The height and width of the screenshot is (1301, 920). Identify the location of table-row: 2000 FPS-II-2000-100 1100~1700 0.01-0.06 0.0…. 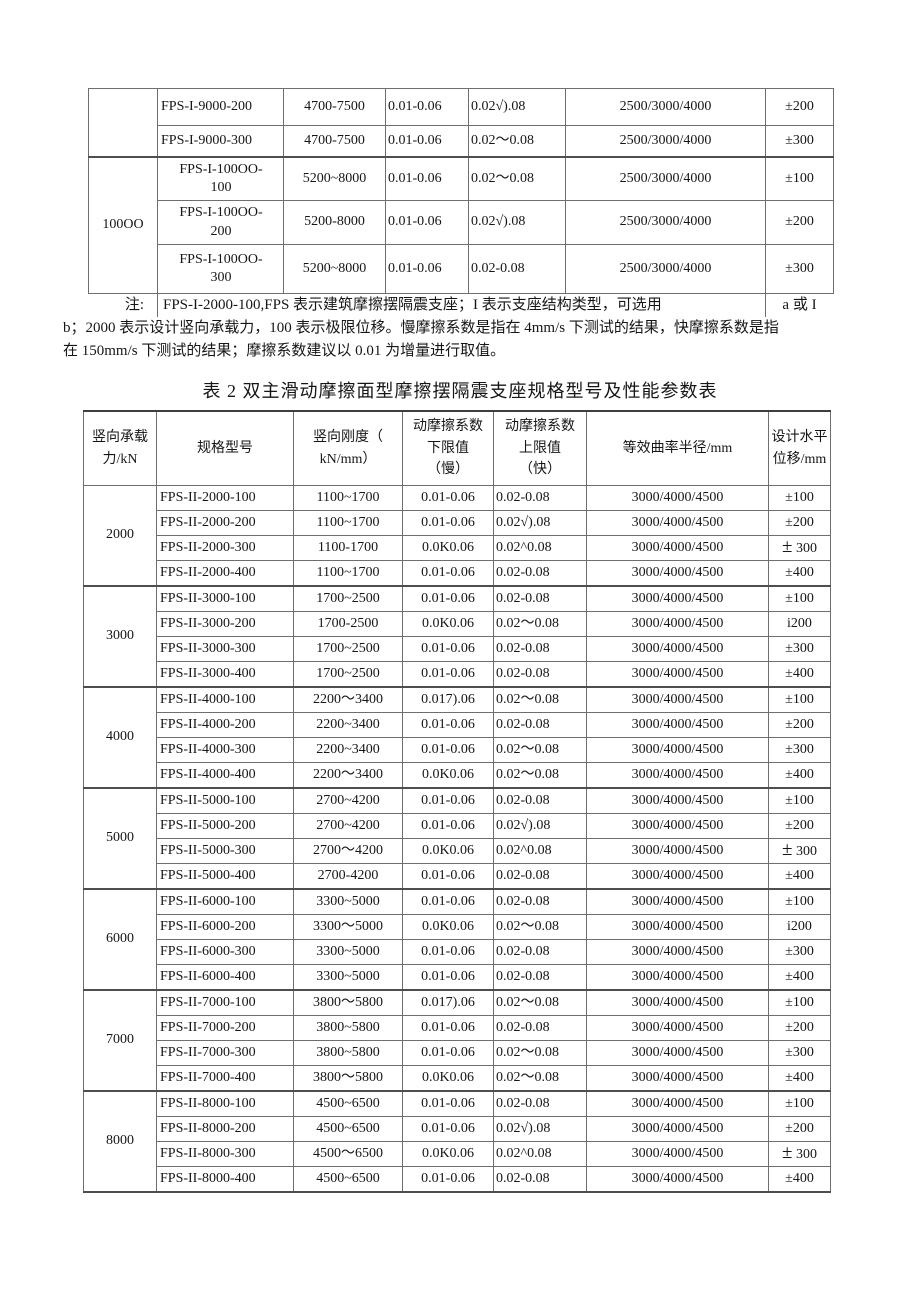
(457, 536).